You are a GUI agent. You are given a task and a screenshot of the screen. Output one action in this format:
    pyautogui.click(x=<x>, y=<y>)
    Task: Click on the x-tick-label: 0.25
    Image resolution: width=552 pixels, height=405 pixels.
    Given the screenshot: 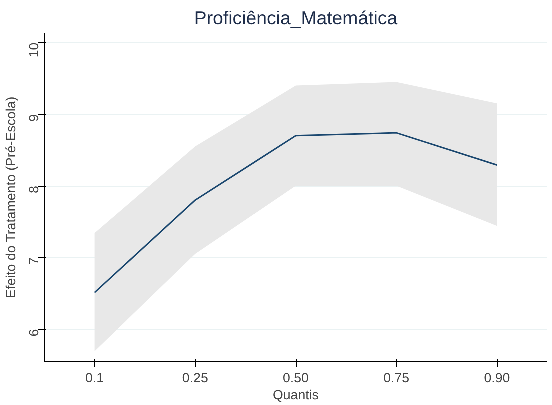 What is the action you would take?
    pyautogui.click(x=195, y=378)
    